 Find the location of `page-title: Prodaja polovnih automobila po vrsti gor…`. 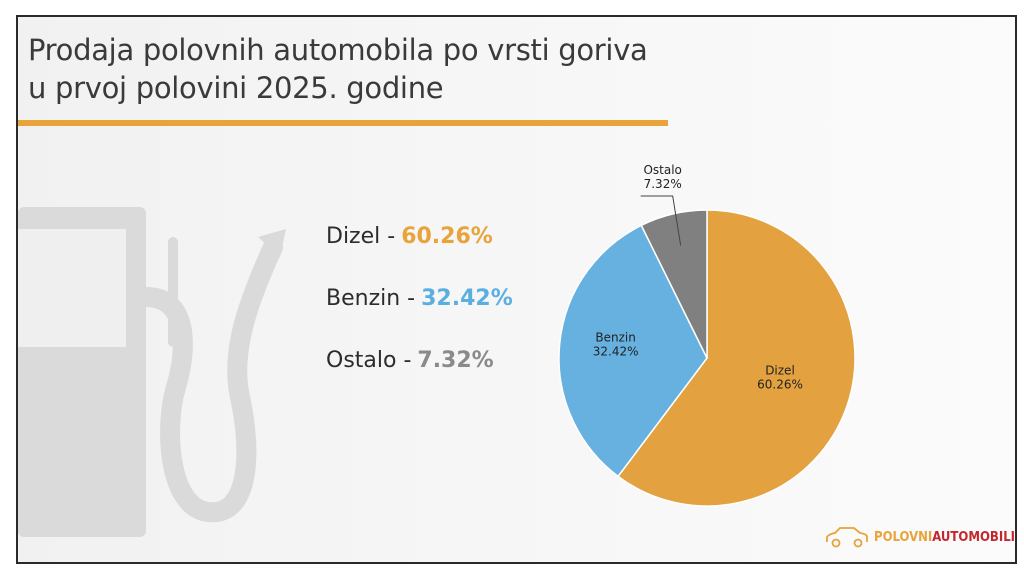

page-title: Prodaja polovnih automobila po vrsti gor… is located at coordinates (378, 69).